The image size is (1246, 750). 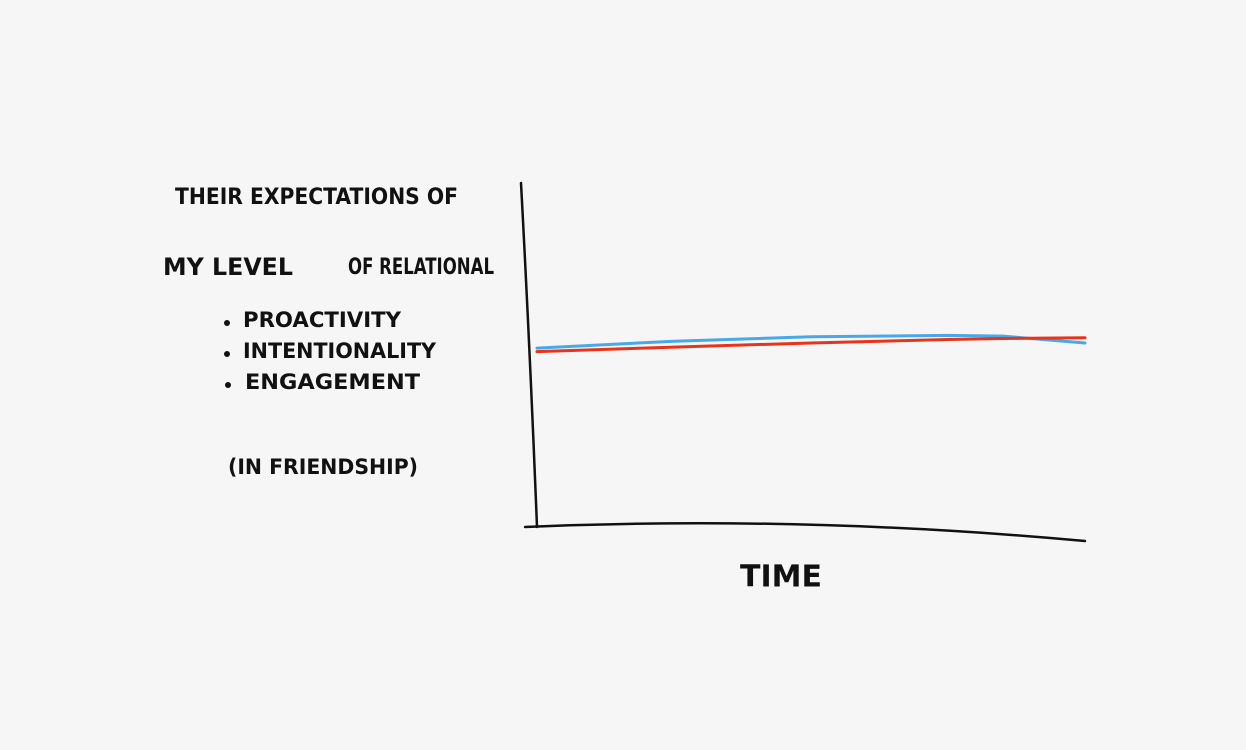 I want to click on bullet-text: PROACTIVITY, so click(x=322, y=320).